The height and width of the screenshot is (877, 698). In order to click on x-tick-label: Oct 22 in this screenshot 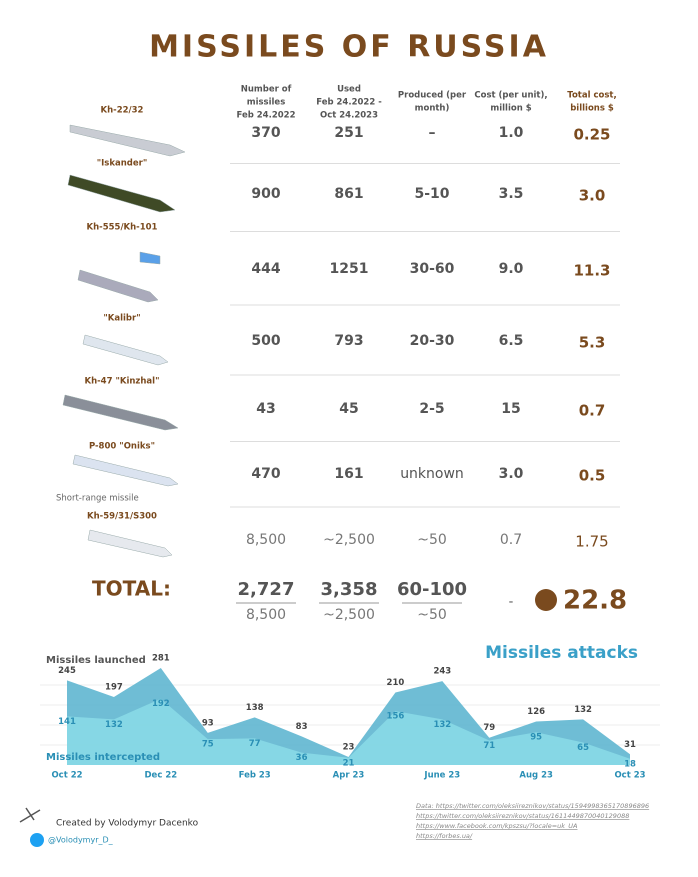, I will do `click(66, 776)`.